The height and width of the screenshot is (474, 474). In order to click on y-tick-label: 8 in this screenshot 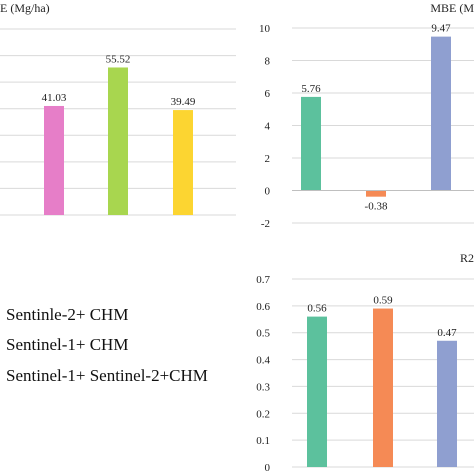, I will do `click(268, 62)`.